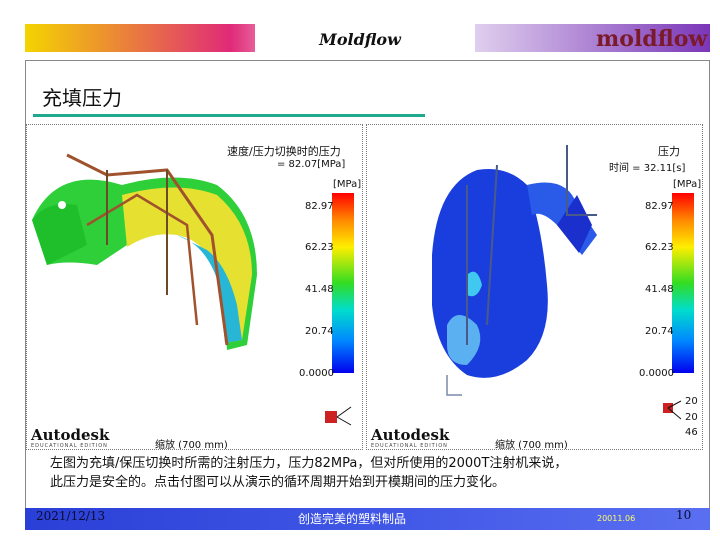  Describe the element at coordinates (669, 151) in the screenshot. I see `right-panel-title: 压力` at that location.